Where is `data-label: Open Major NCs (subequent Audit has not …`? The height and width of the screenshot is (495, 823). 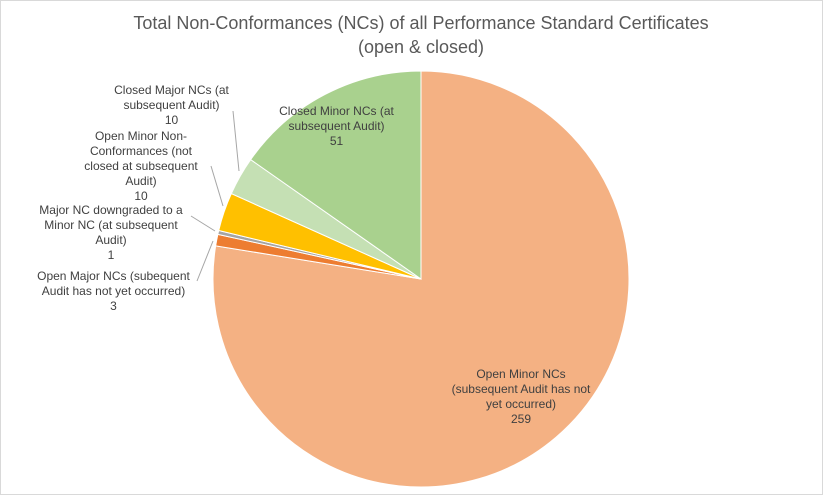 data-label: Open Major NCs (subequent Audit has not … is located at coordinates (113, 291).